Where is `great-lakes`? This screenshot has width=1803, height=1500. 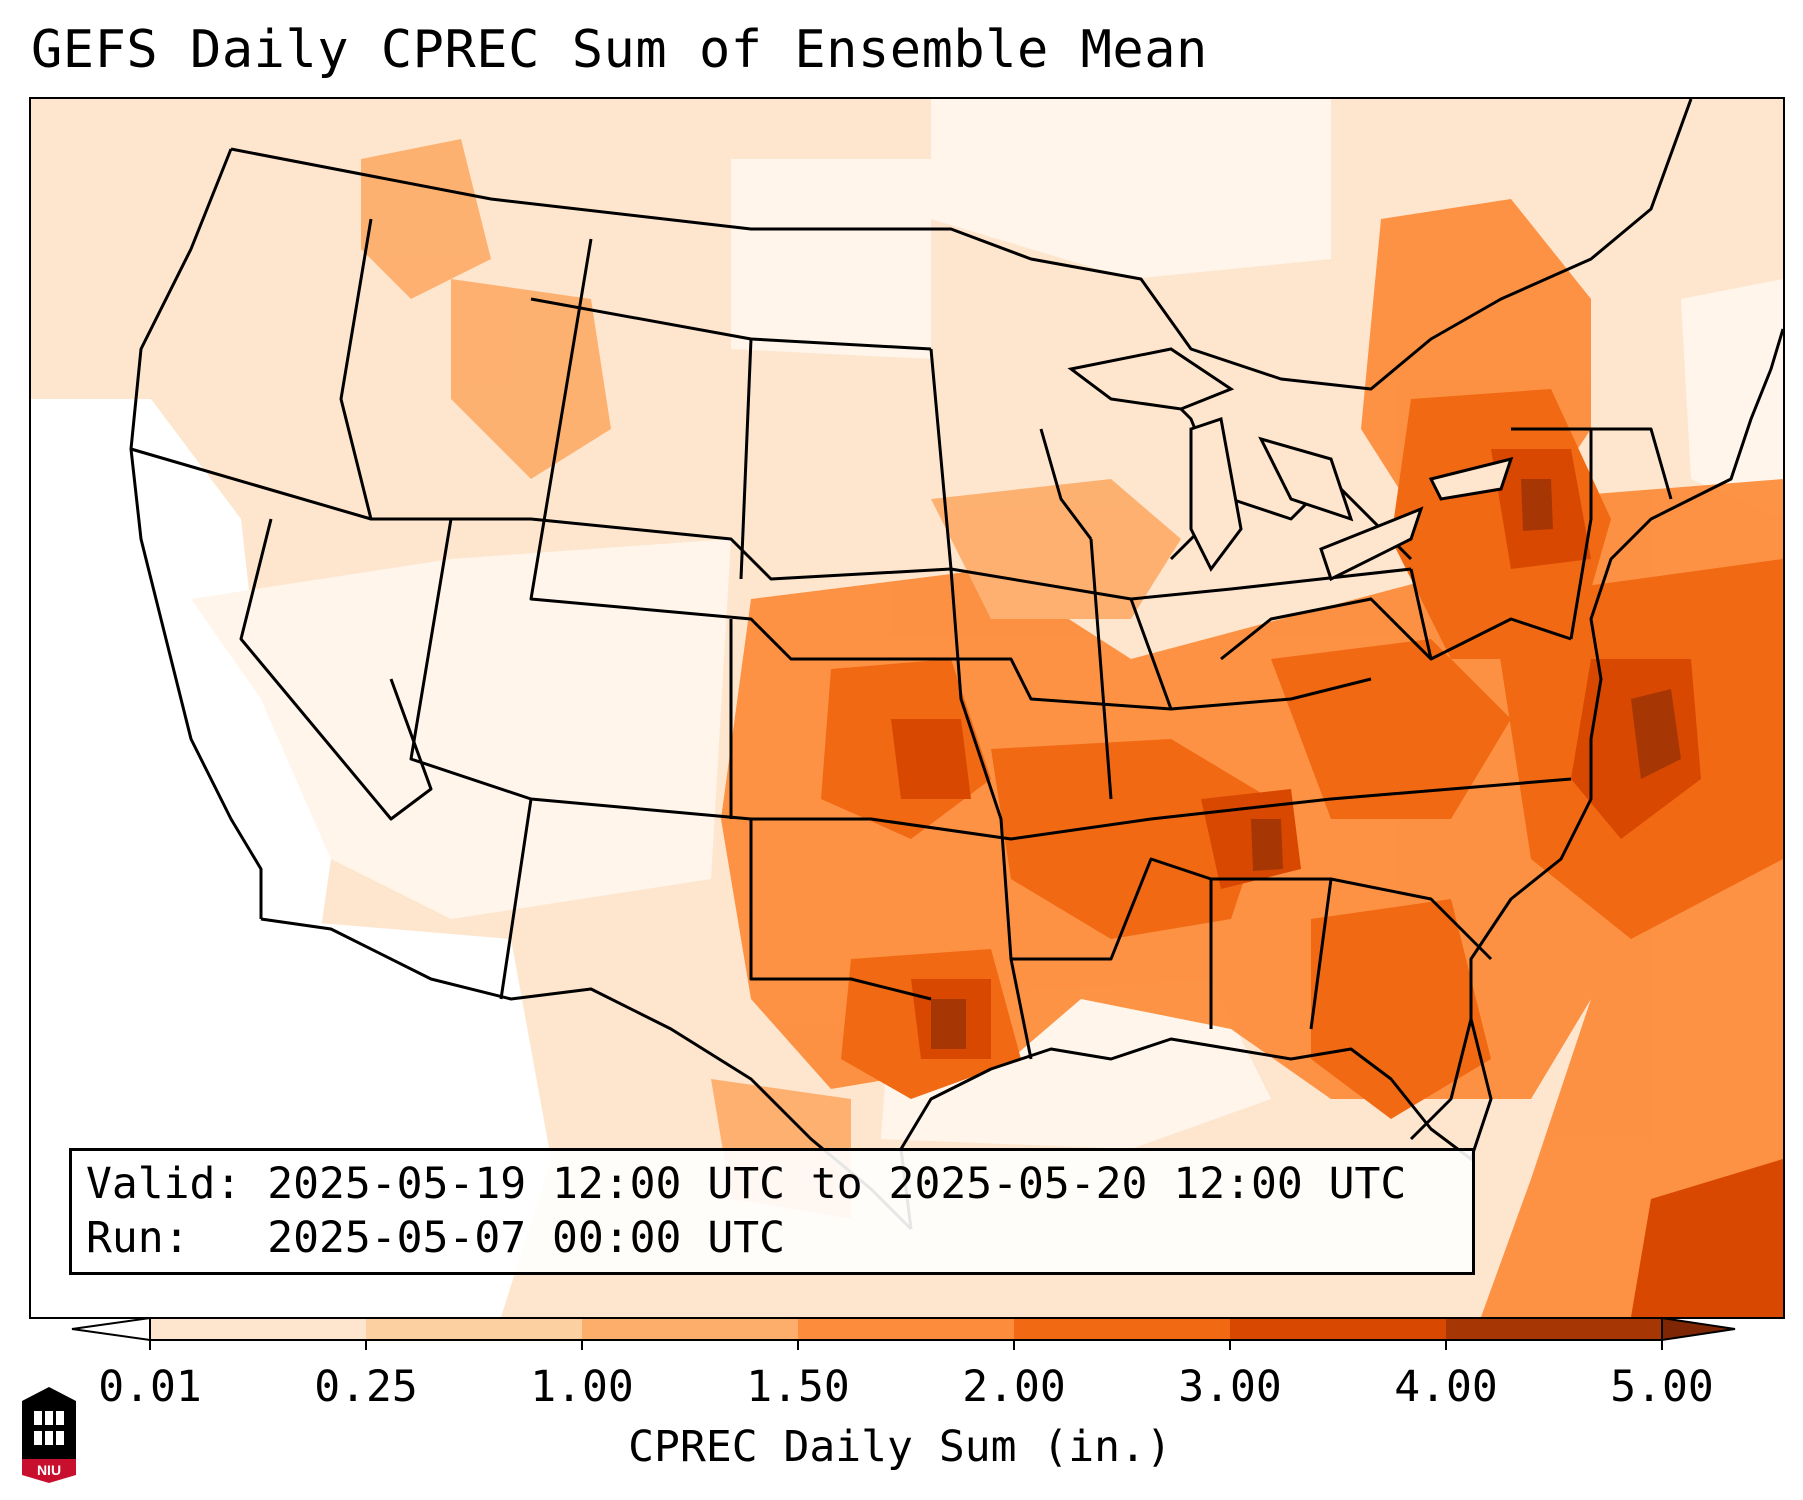 great-lakes is located at coordinates (1290, 464).